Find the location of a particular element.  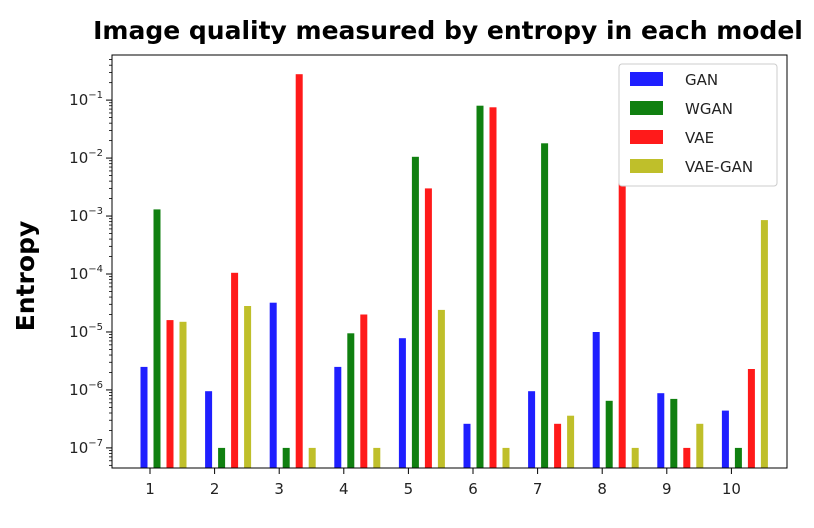

legend-label-gan: GAN is located at coordinates (701, 80).